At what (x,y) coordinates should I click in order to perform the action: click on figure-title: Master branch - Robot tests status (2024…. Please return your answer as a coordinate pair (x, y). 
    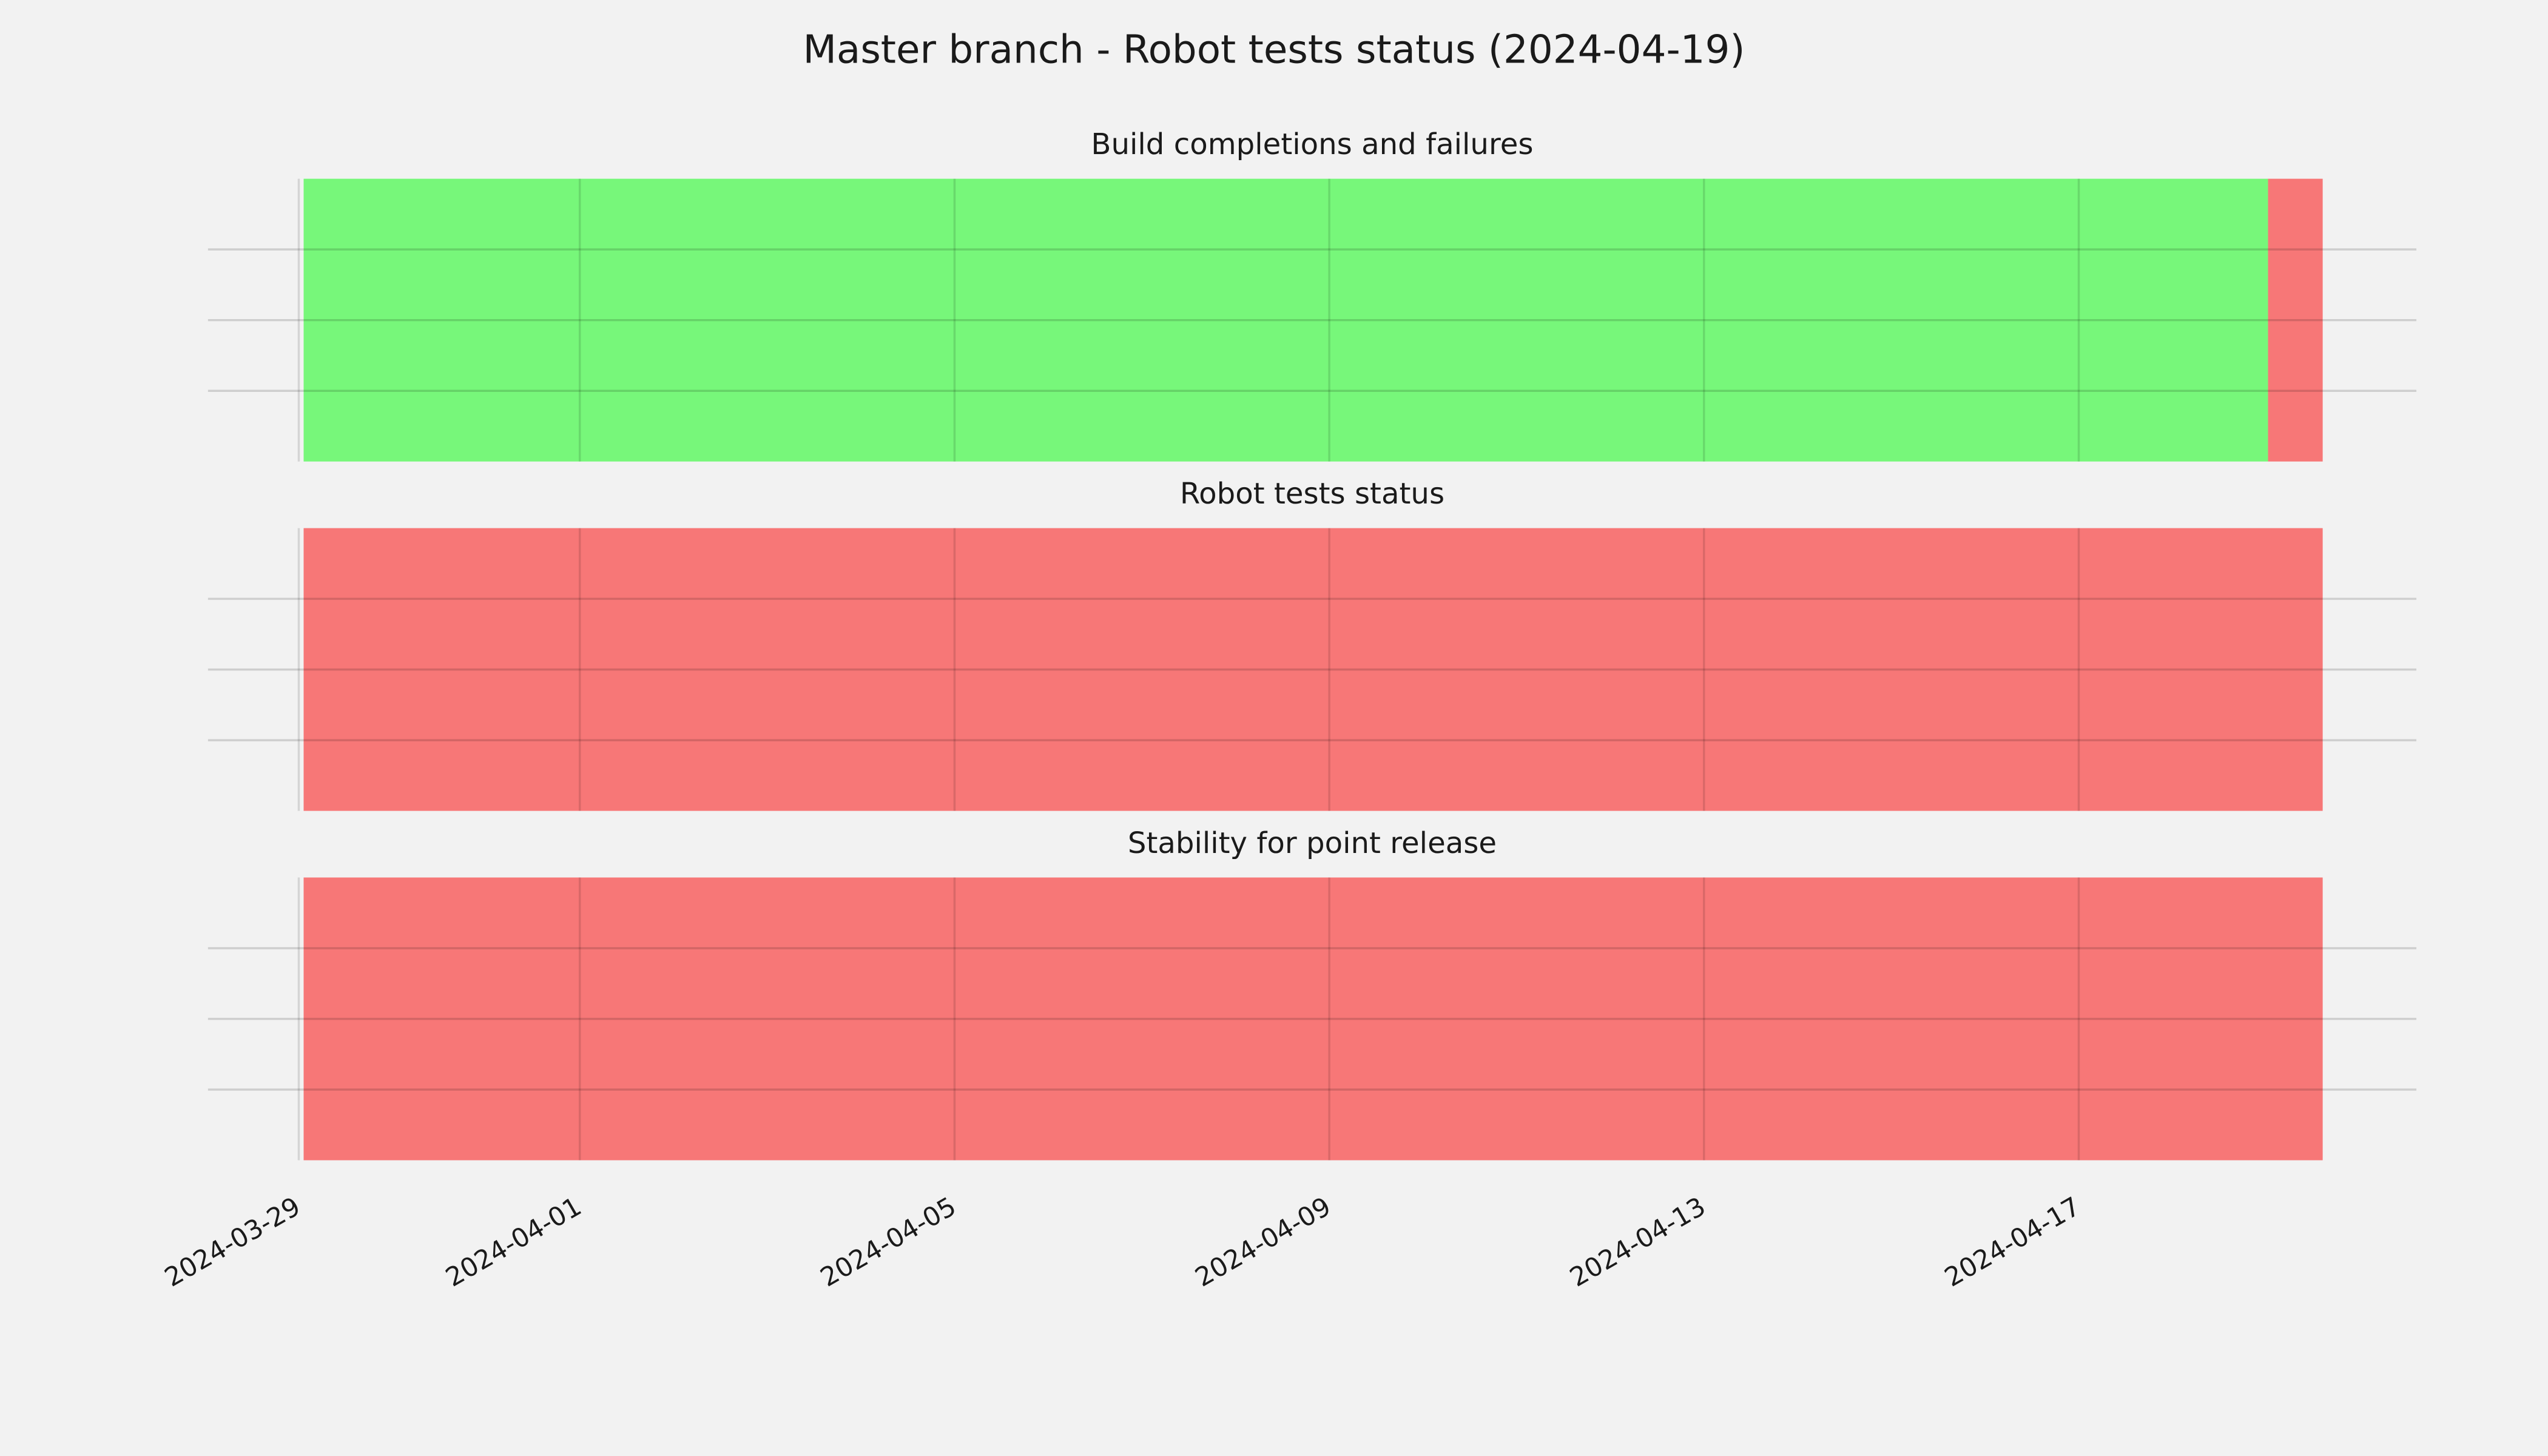
    Looking at the image, I should click on (1274, 49).